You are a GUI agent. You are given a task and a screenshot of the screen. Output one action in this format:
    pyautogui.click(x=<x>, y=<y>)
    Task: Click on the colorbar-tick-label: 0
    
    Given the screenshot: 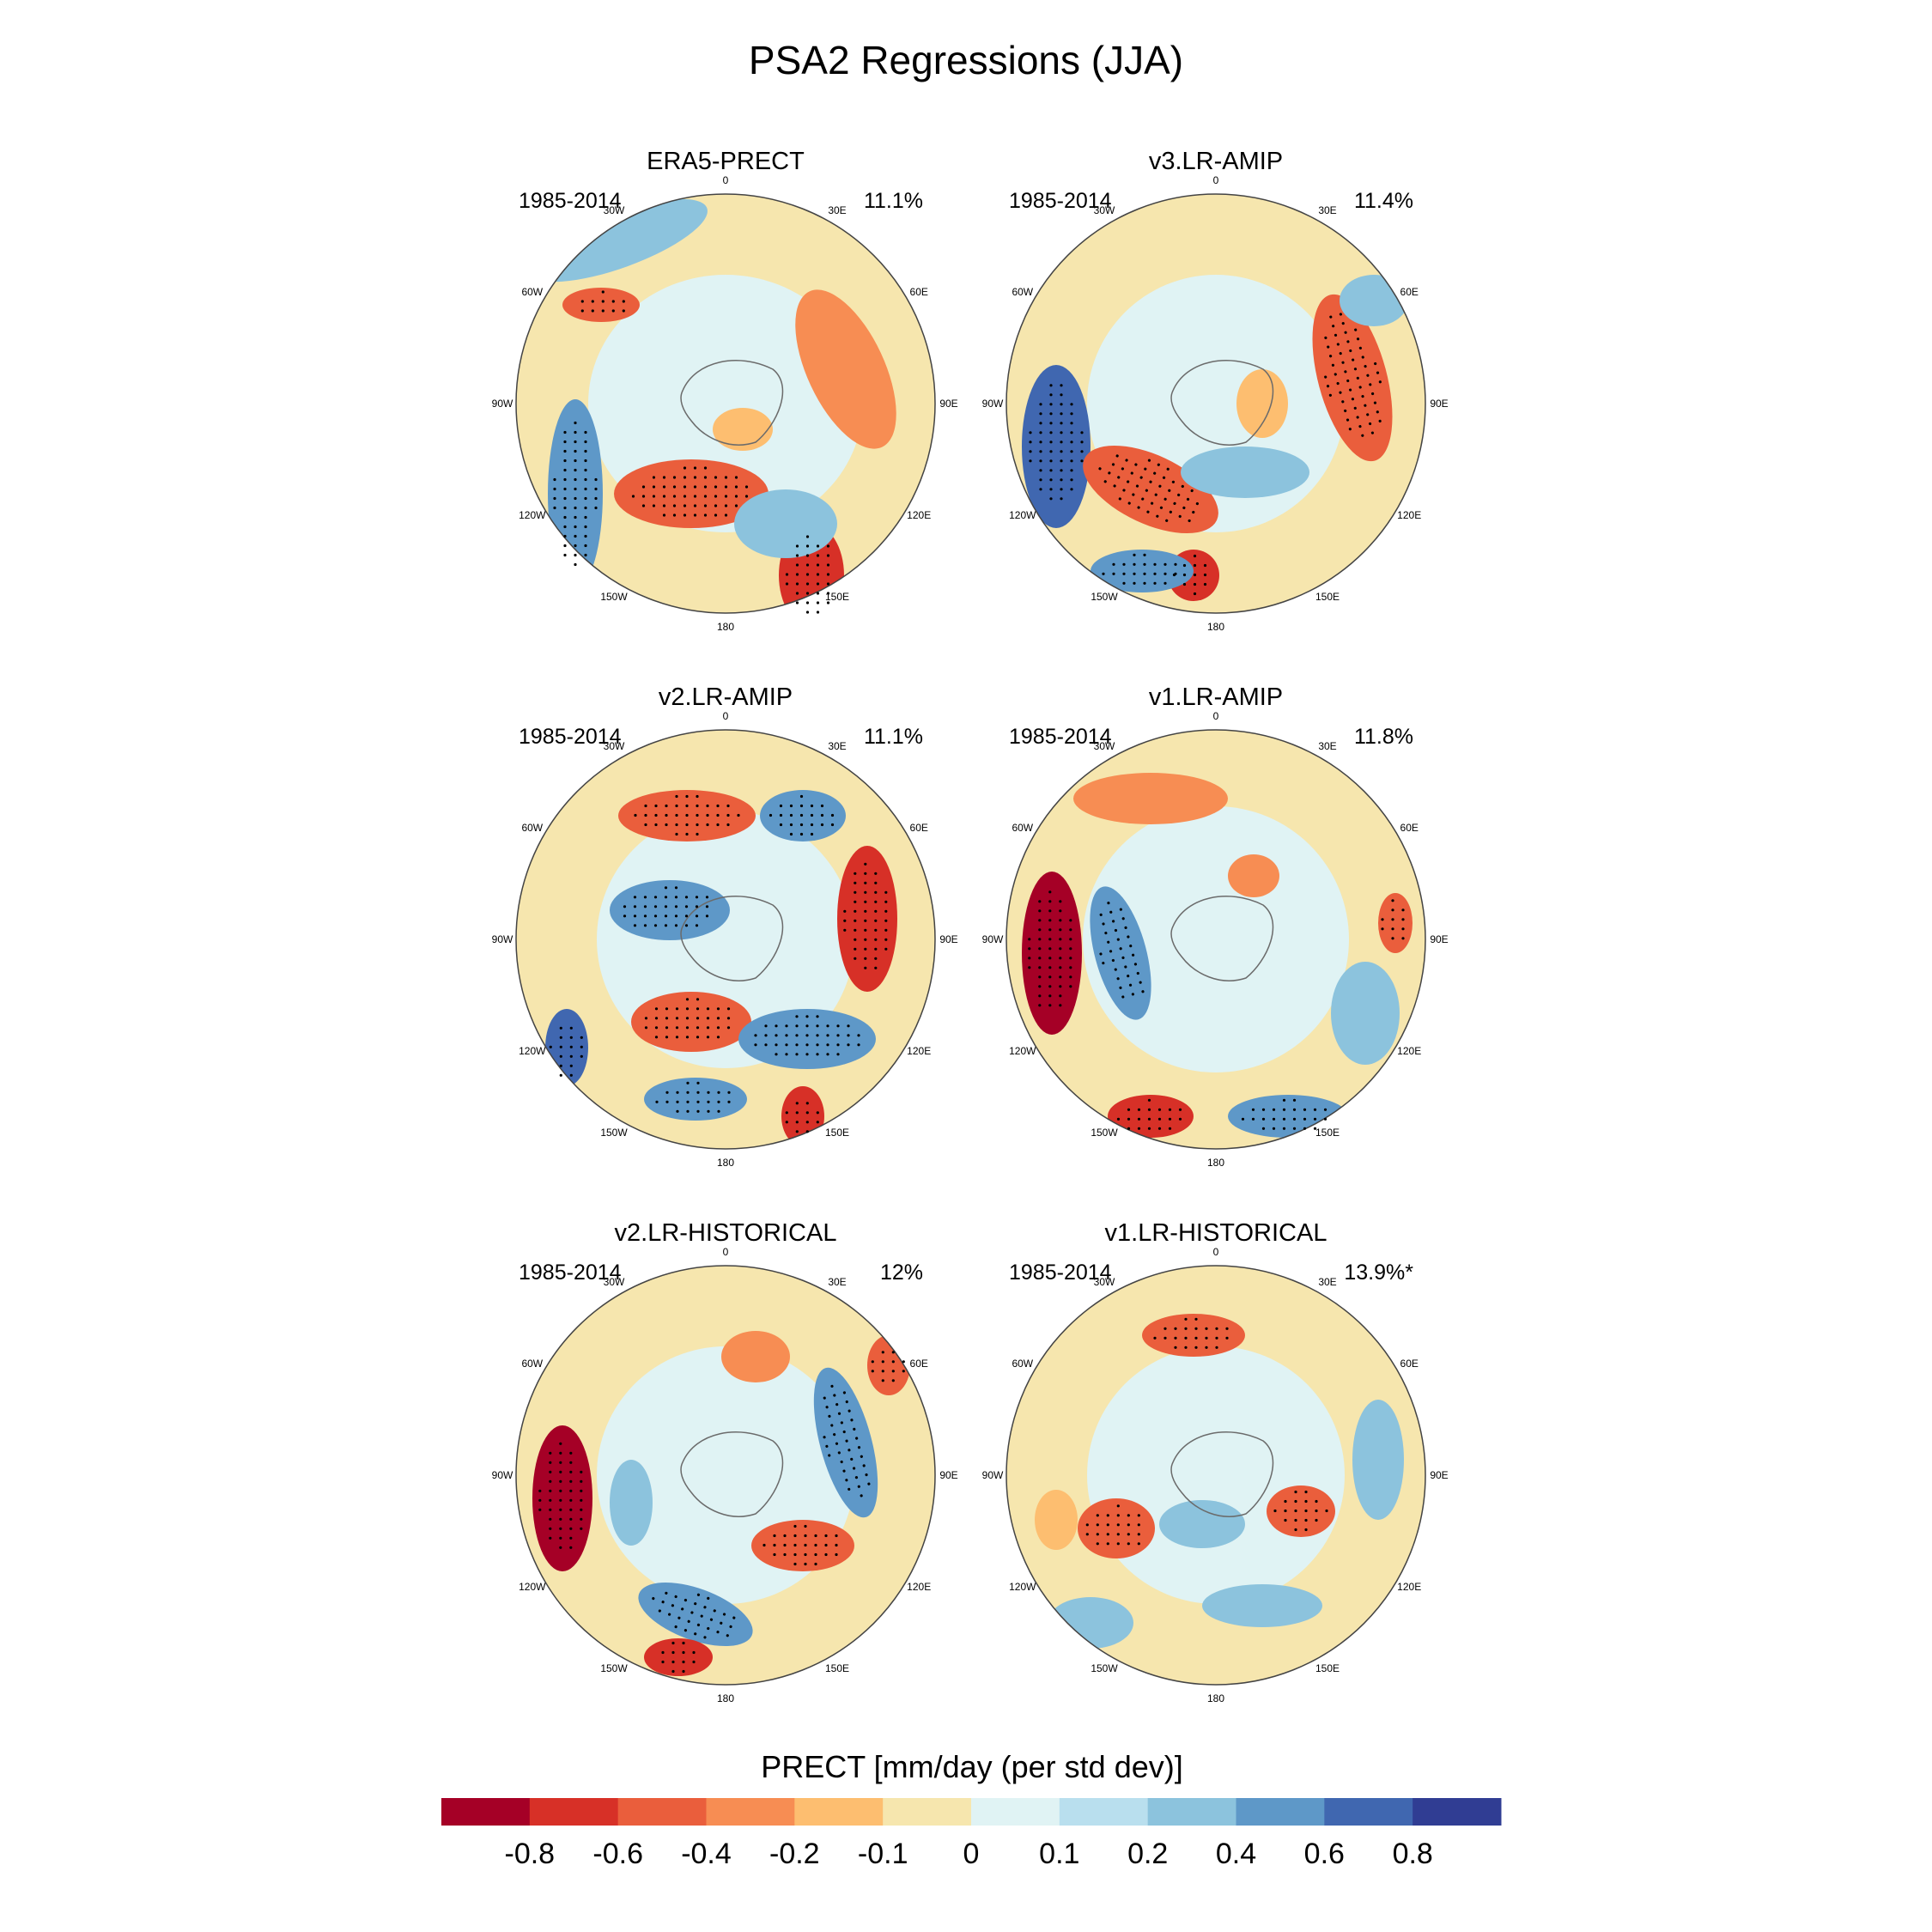 What is the action you would take?
    pyautogui.click(x=972, y=1854)
    